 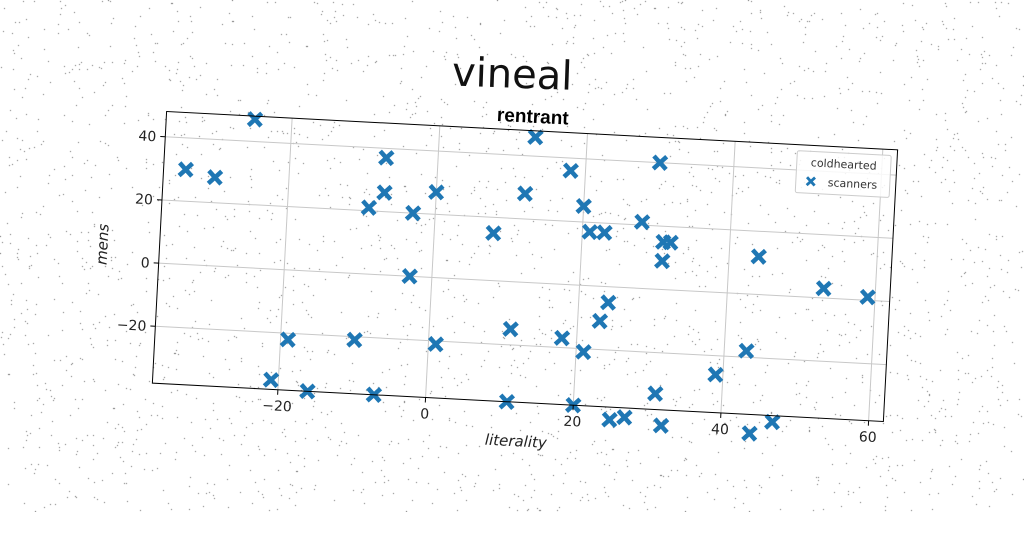 What do you see at coordinates (867, 437) in the screenshot?
I see `x-tick-label: 60` at bounding box center [867, 437].